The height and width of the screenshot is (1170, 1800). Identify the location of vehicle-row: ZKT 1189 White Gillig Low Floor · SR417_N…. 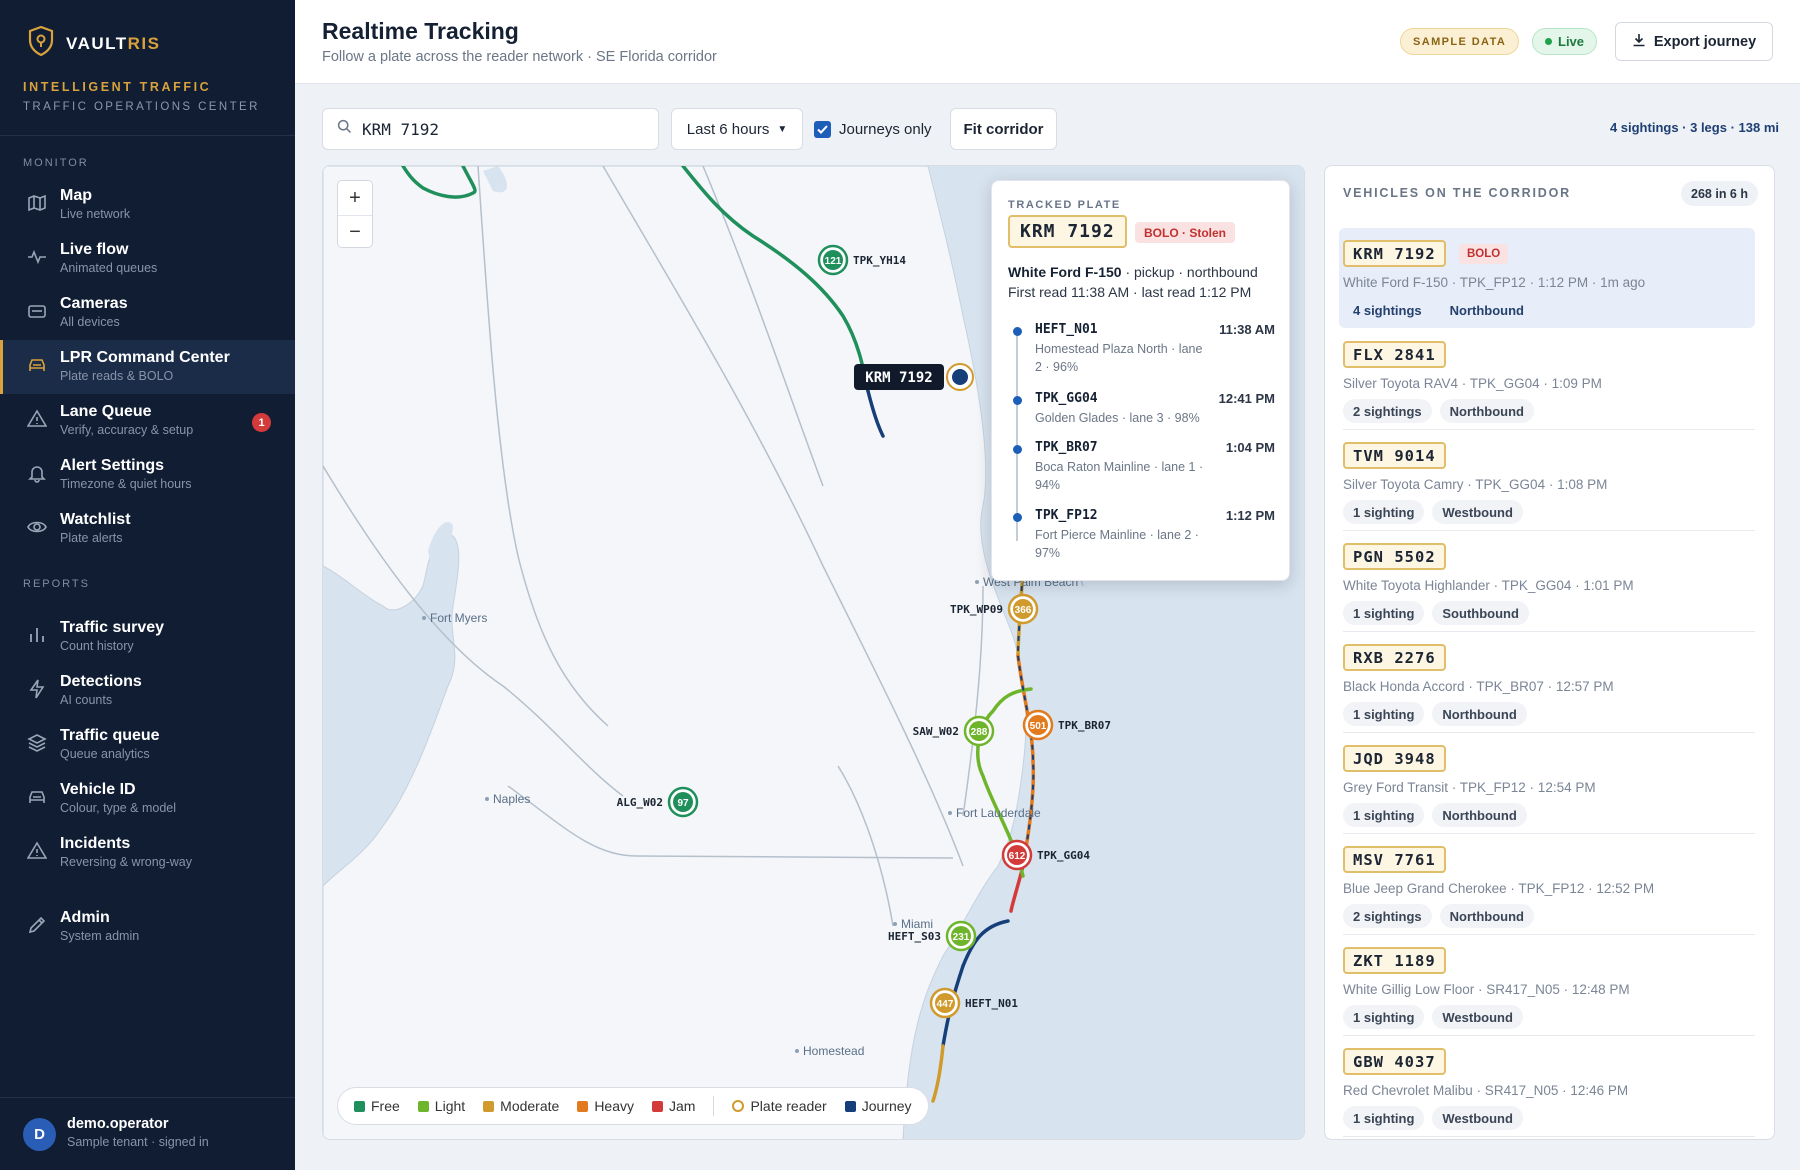
(1547, 985).